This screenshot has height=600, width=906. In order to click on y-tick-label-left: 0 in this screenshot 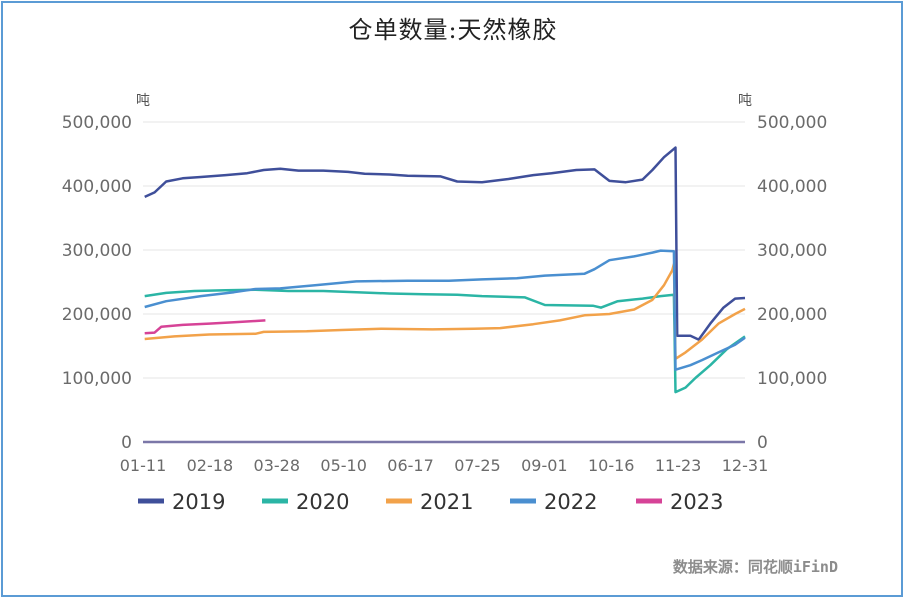, I will do `click(126, 443)`.